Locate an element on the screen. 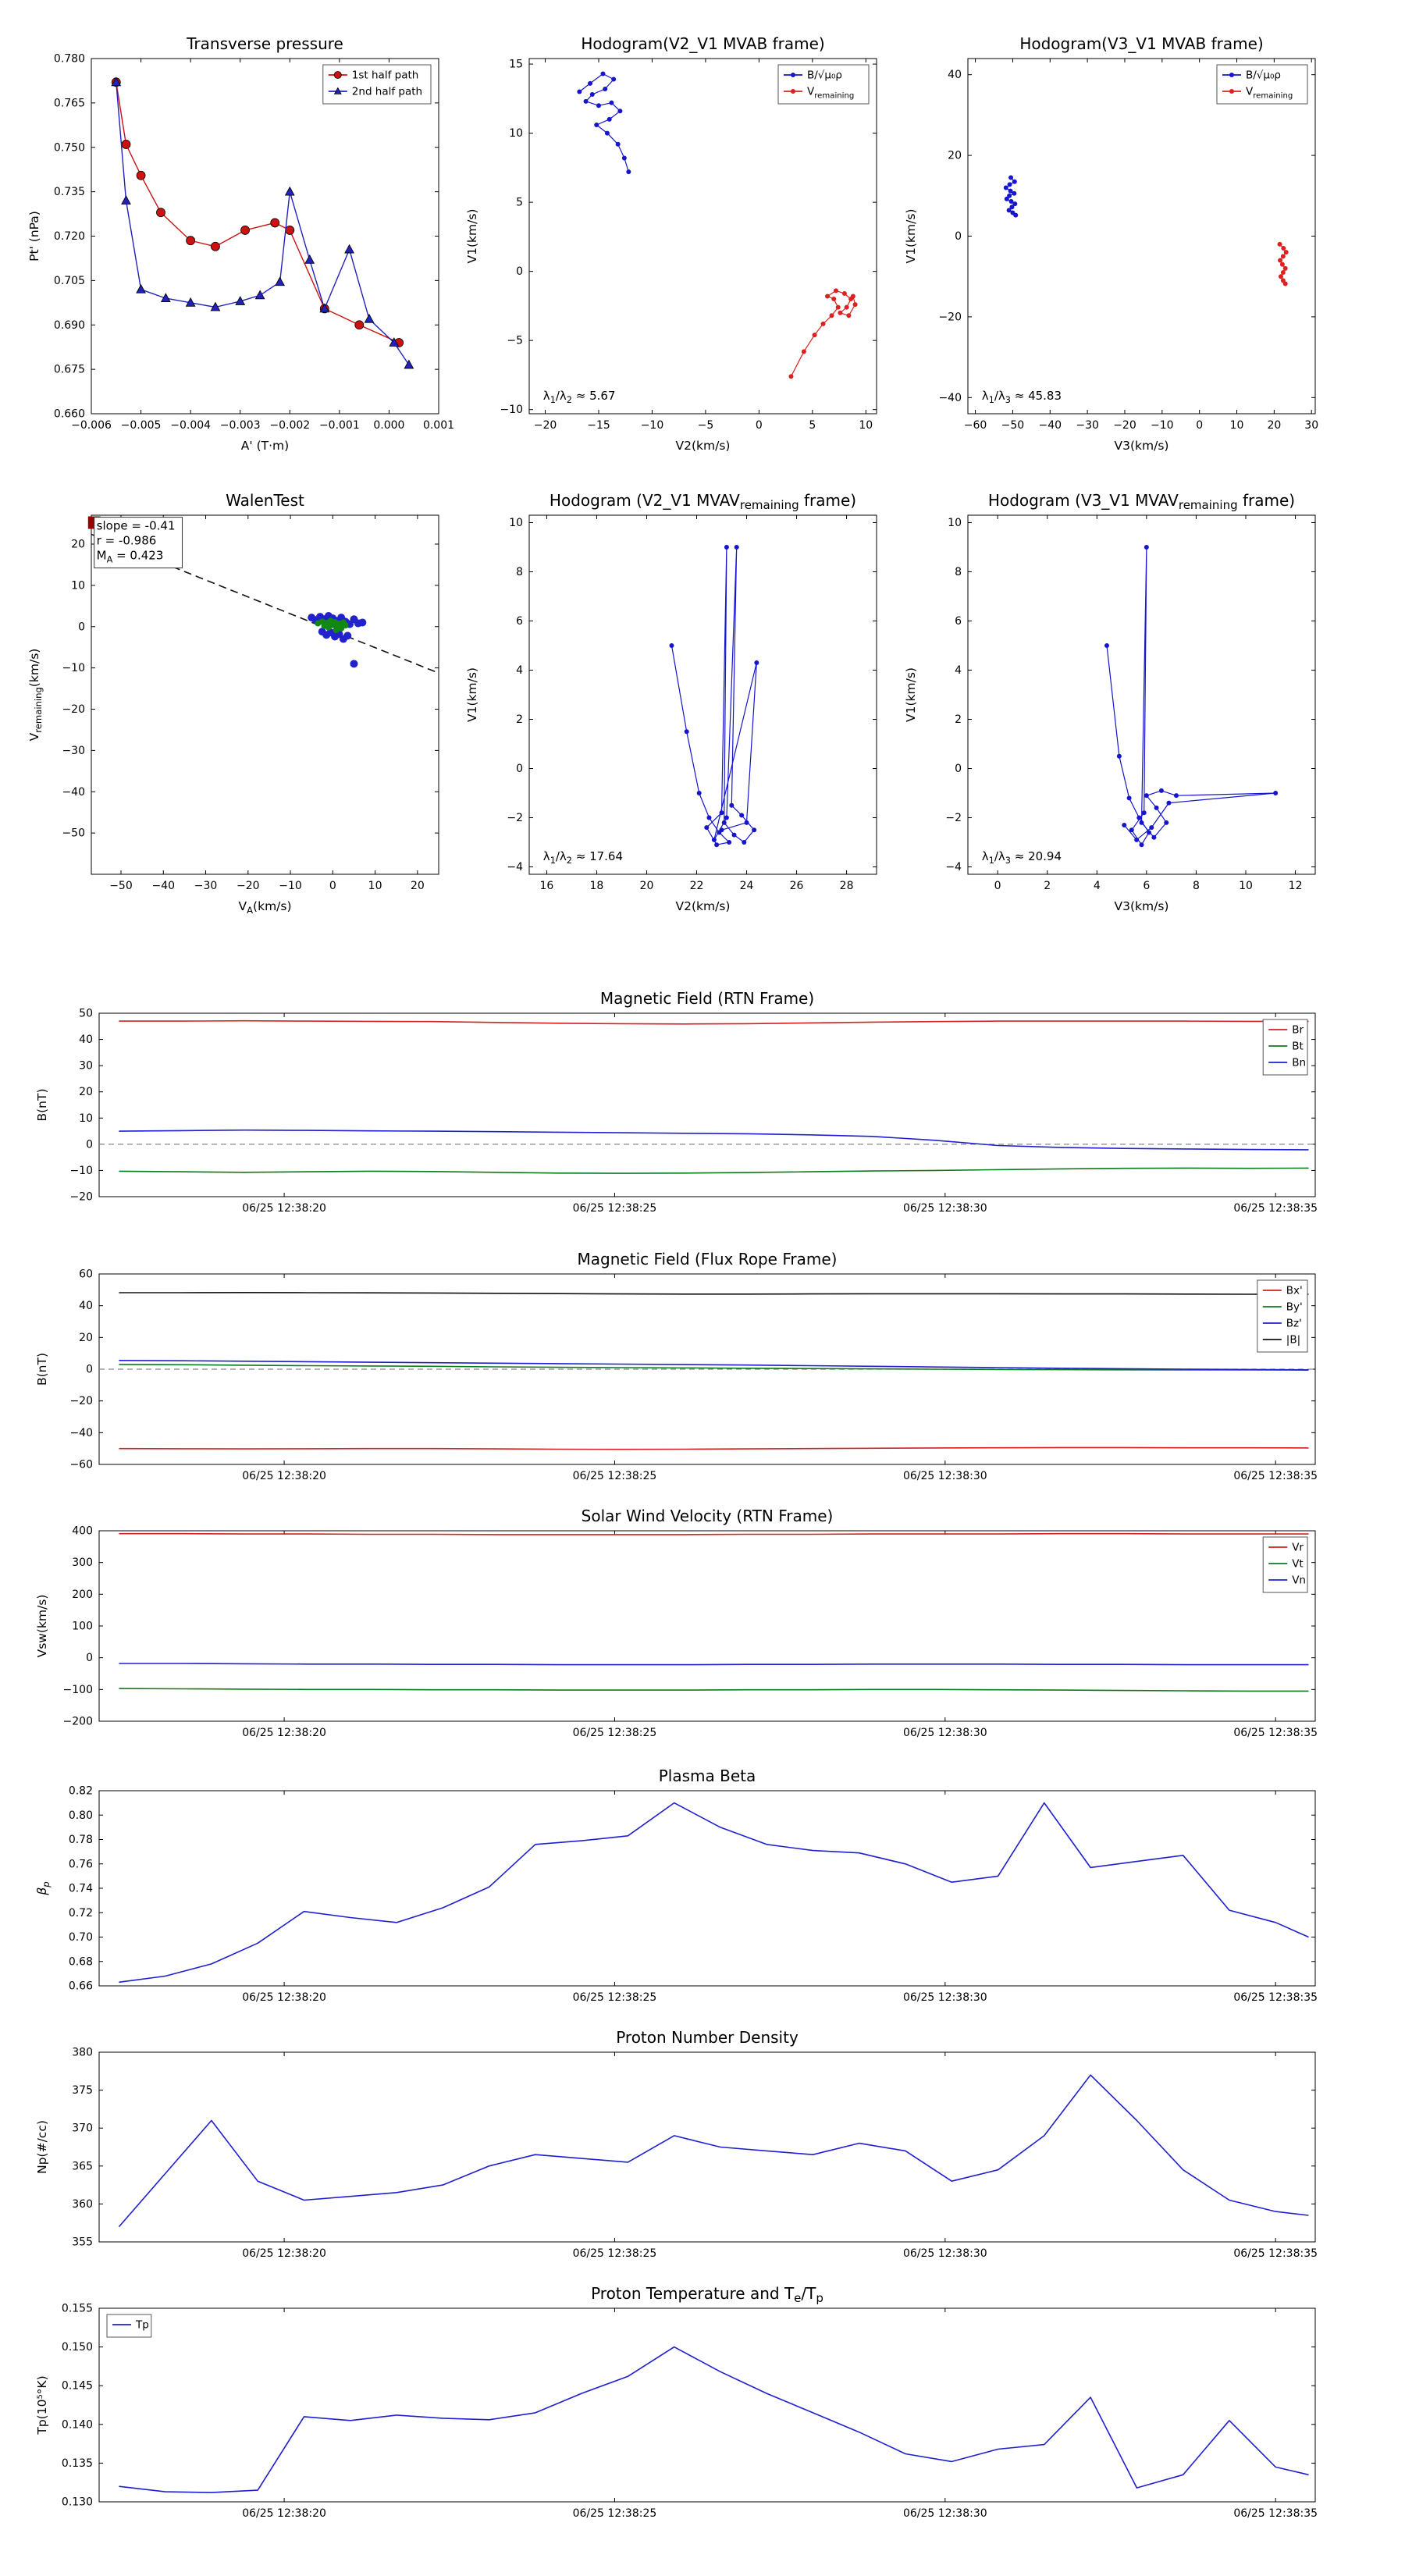 Image resolution: width=1405 pixels, height=2576 pixels. x-tick-label: 18 is located at coordinates (597, 886).